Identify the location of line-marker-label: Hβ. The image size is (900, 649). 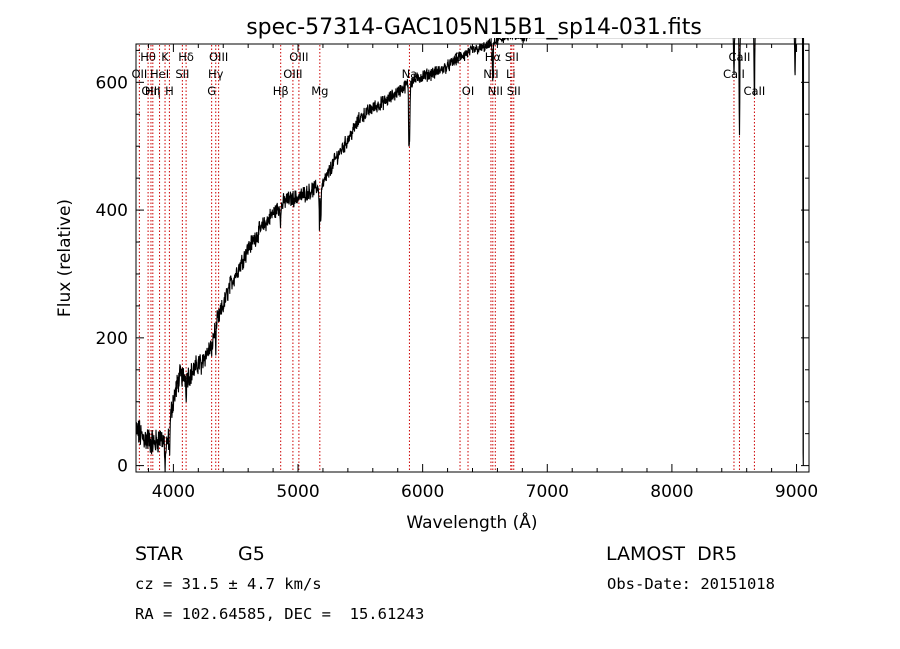
(281, 91).